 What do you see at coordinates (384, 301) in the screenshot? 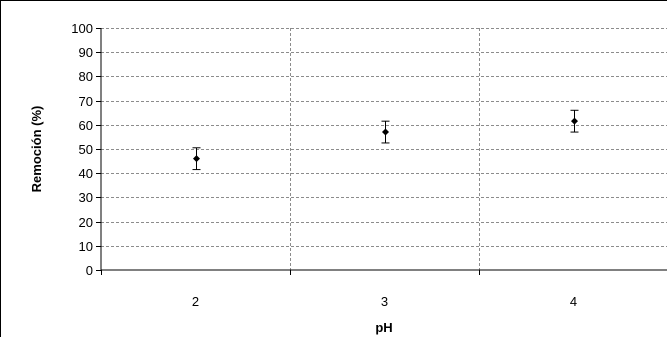
I see `x-tick-label: 3` at bounding box center [384, 301].